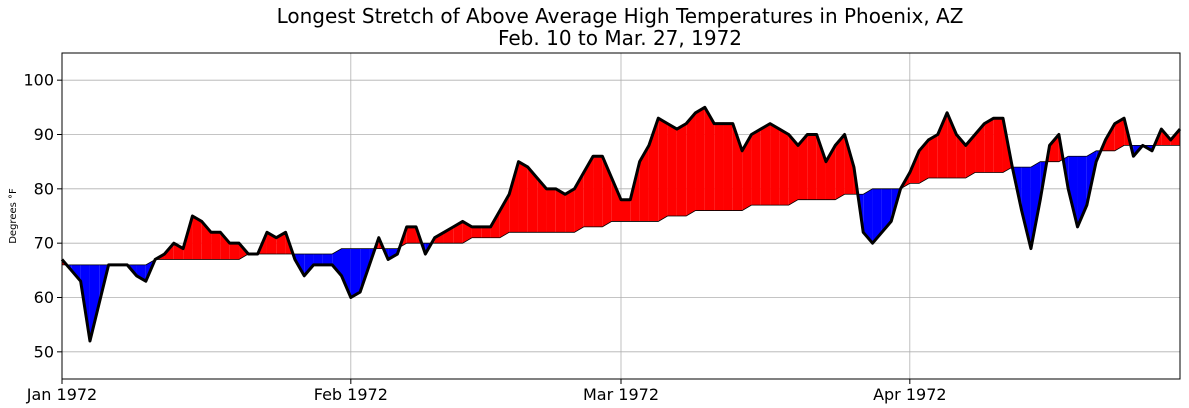  Describe the element at coordinates (351, 394) in the screenshot. I see `x-tick-label: Feb 1972` at that location.